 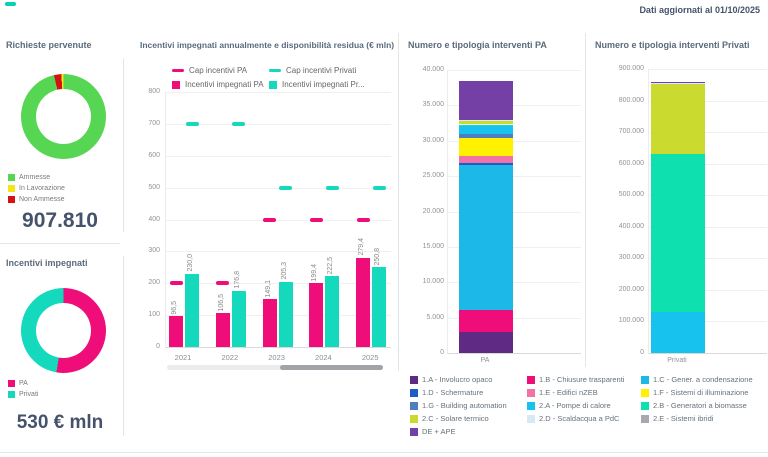 What do you see at coordinates (468, 379) in the screenshot?
I see `legend-item: 1.A - Involucro opaco` at bounding box center [468, 379].